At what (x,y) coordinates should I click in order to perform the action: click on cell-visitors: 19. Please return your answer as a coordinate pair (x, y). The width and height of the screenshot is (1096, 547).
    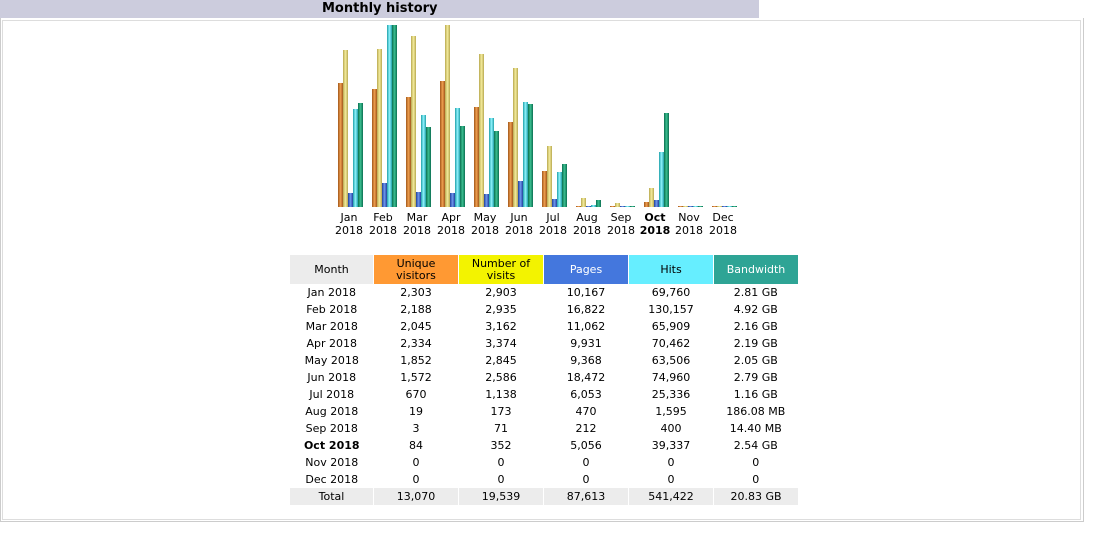
    Looking at the image, I should click on (416, 411).